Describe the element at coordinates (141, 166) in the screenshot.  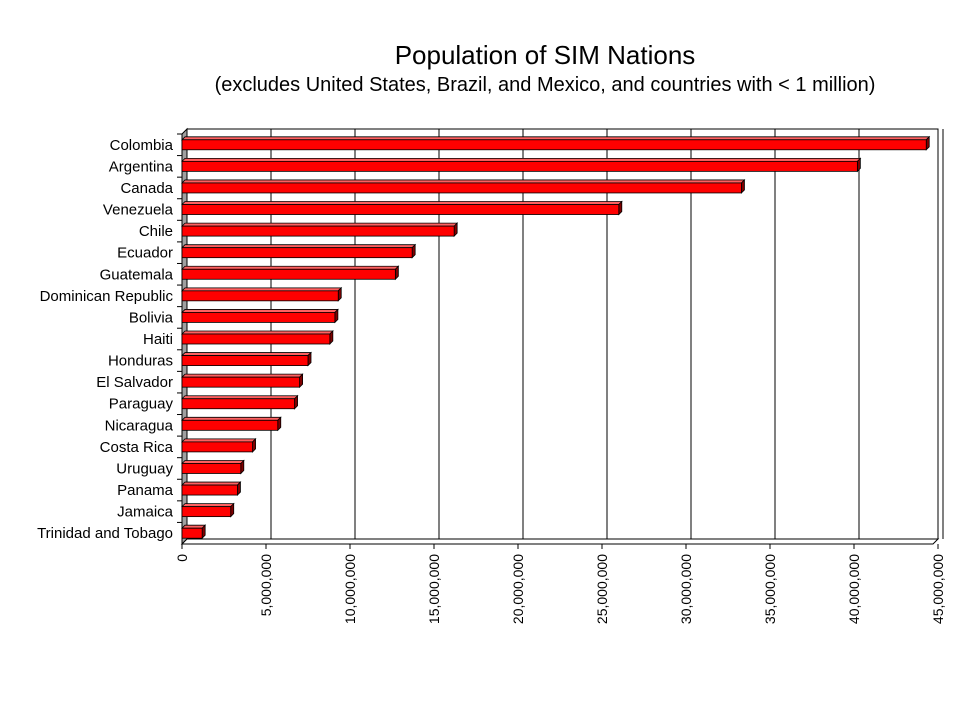
I see `category-label: Argentina` at that location.